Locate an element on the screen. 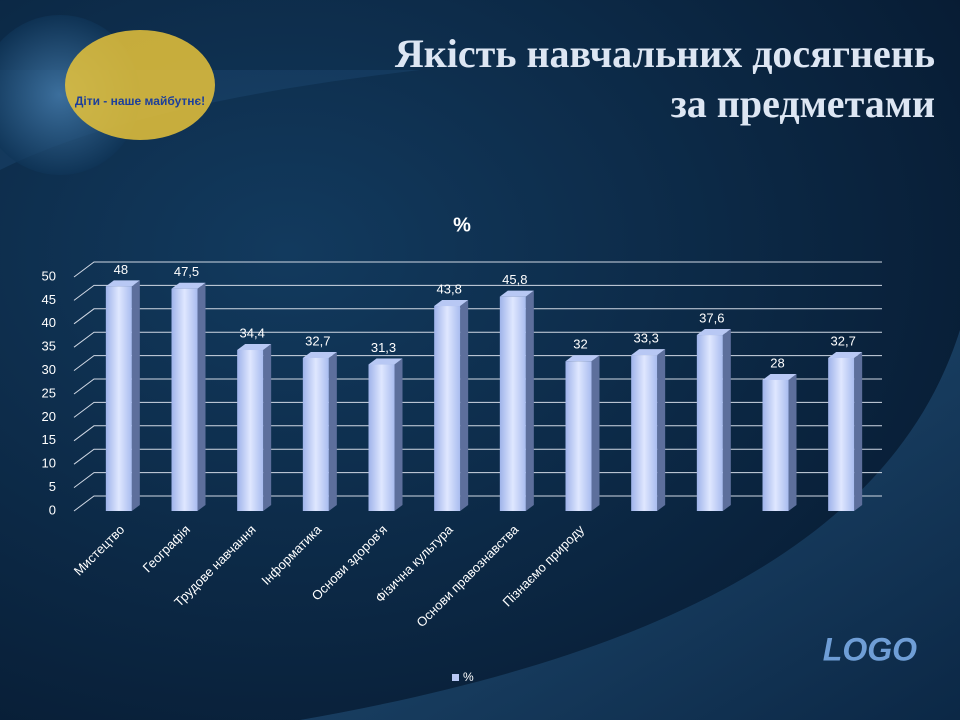  y-tick-label: 20 is located at coordinates (49, 416).